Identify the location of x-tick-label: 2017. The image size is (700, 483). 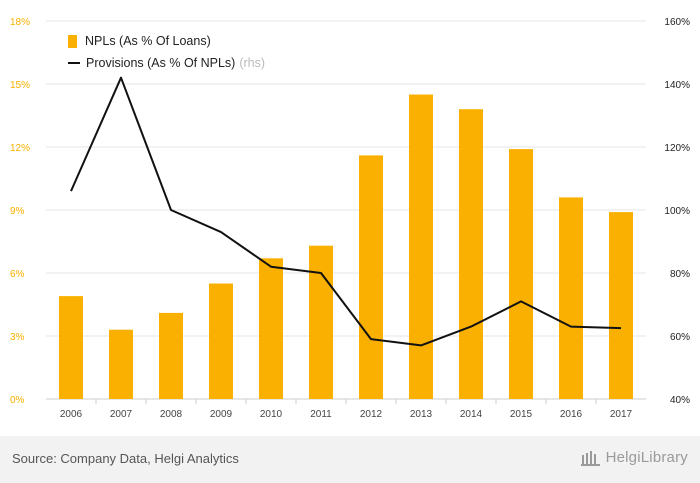
(621, 414).